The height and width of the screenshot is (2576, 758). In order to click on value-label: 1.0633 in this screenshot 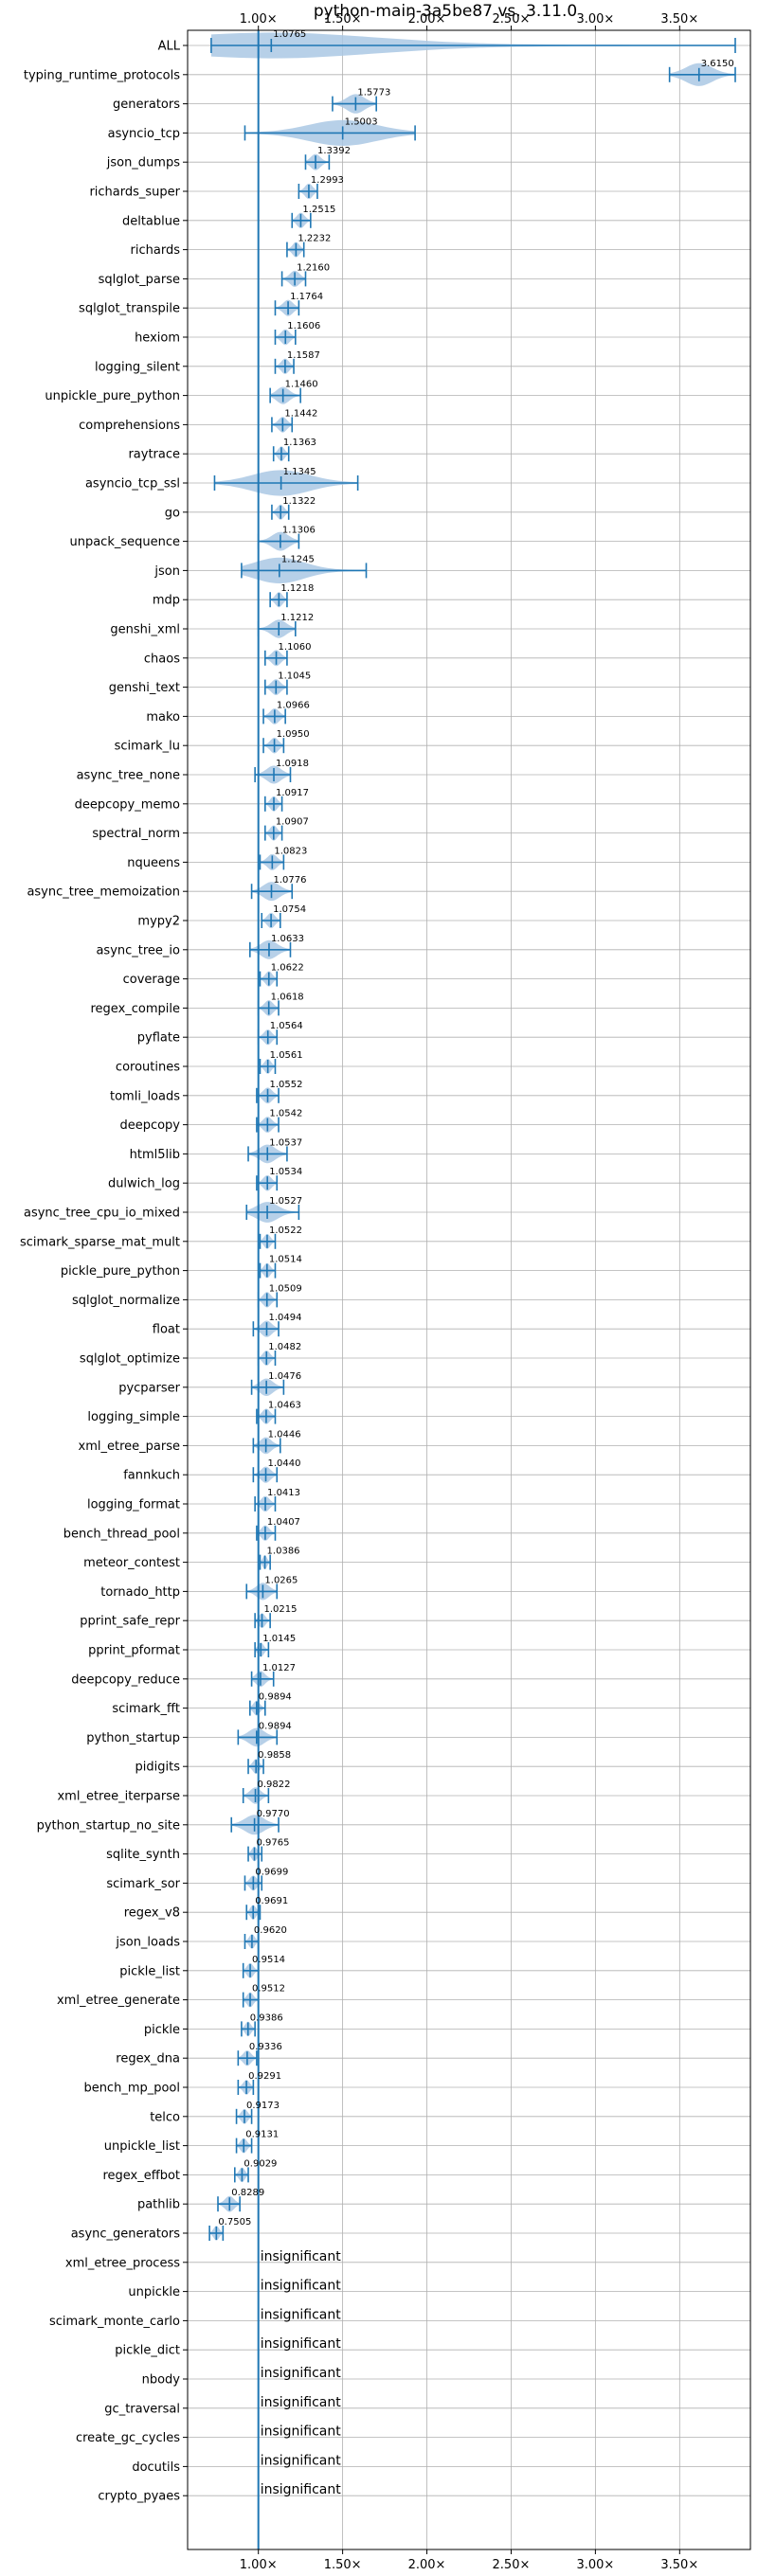, I will do `click(287, 939)`.